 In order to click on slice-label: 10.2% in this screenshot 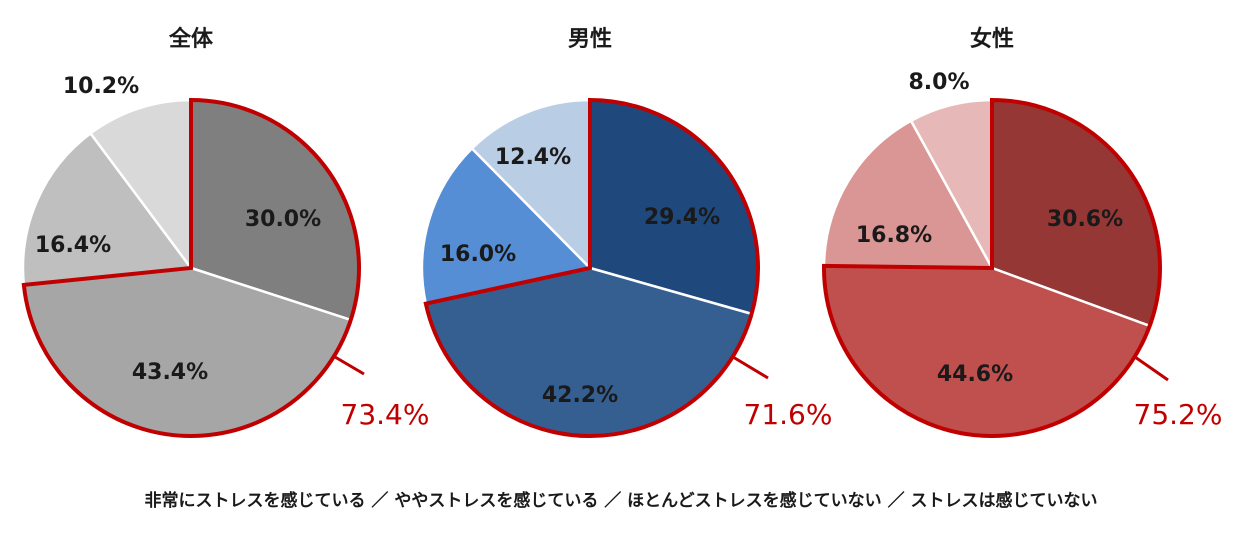, I will do `click(101, 86)`.